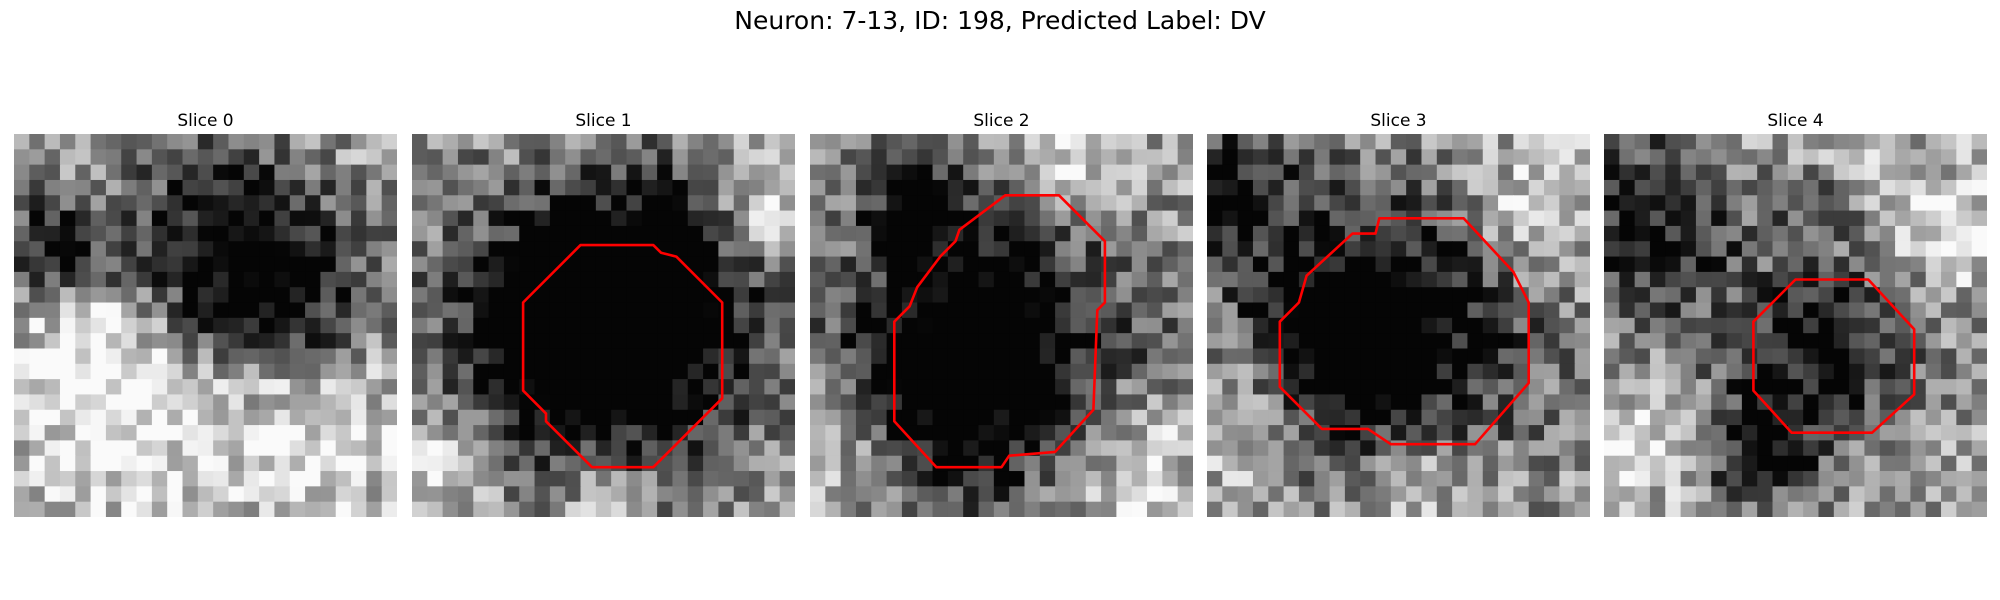  Describe the element at coordinates (603, 121) in the screenshot. I see `slice-title-1: Slice 1` at that location.